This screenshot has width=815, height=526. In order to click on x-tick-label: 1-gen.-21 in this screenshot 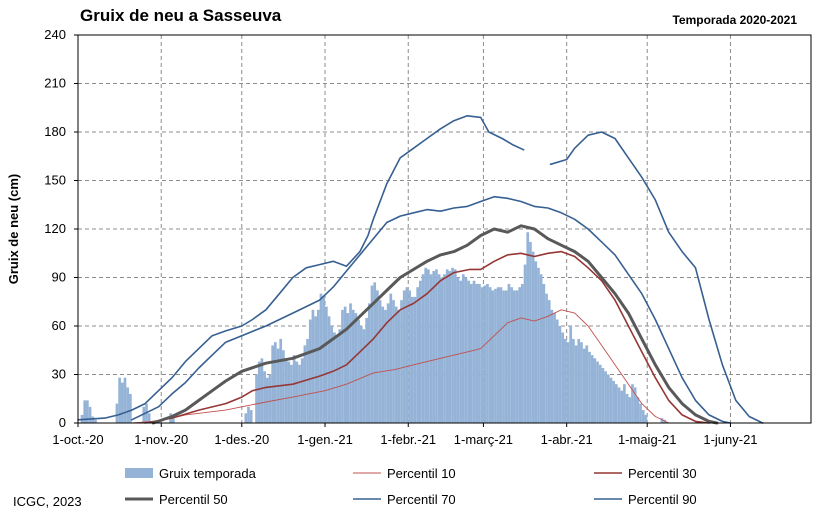, I will do `click(325, 439)`.